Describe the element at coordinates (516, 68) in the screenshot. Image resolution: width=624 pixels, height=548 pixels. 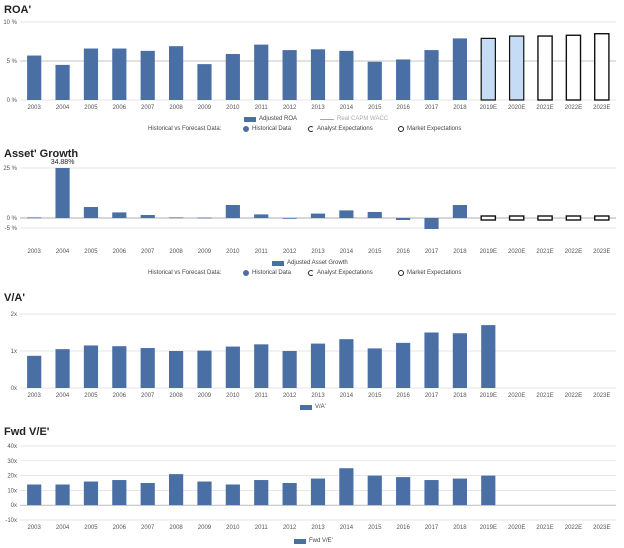
I see `bar-2020E` at that location.